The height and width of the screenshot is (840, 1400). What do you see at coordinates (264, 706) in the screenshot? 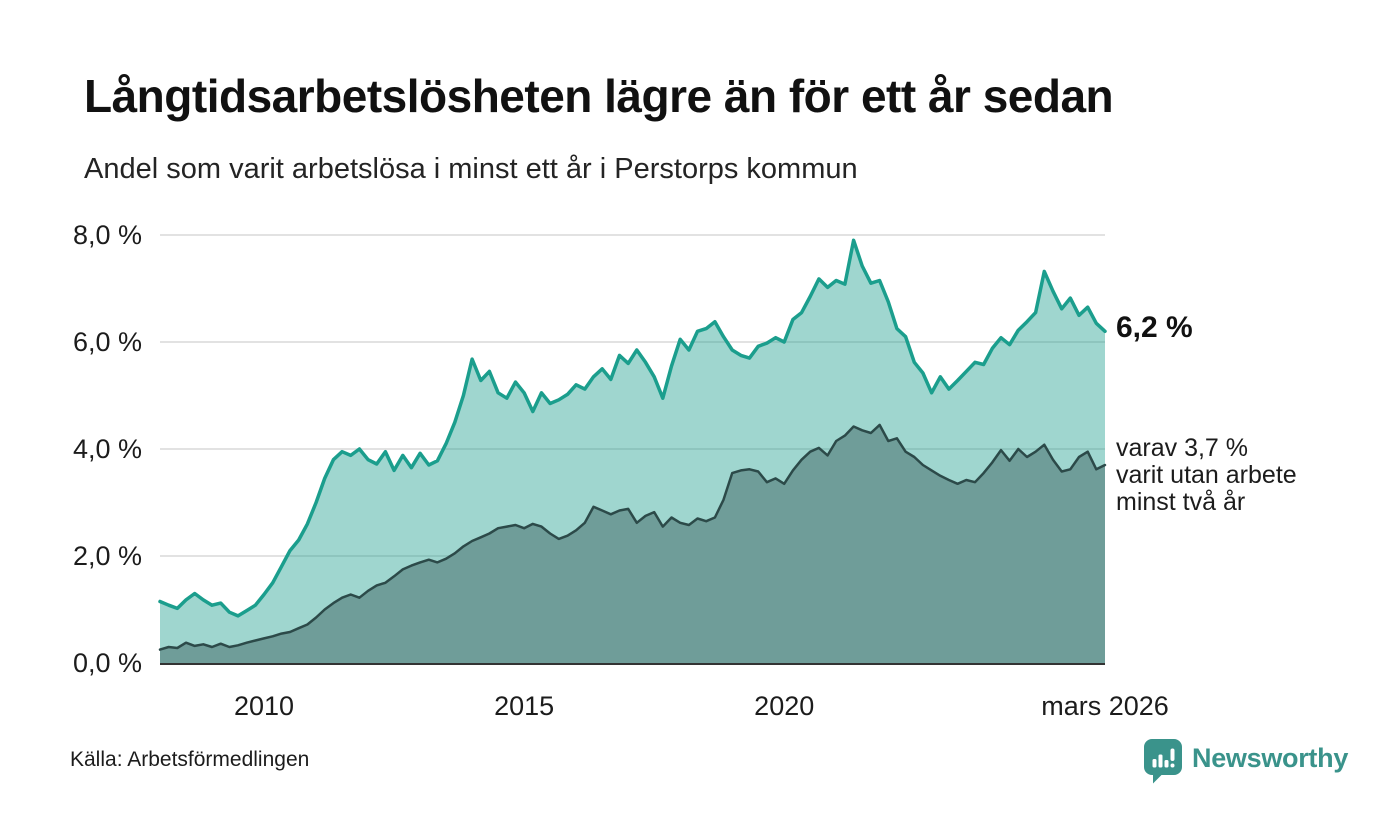
I see `x-tick-label: 2010` at bounding box center [264, 706].